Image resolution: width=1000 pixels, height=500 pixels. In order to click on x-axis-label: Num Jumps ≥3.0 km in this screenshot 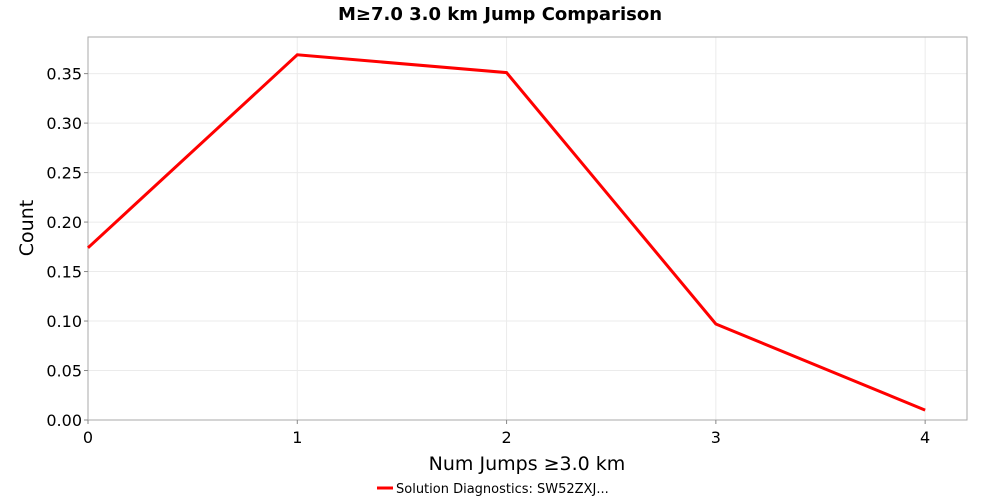, I will do `click(527, 464)`.